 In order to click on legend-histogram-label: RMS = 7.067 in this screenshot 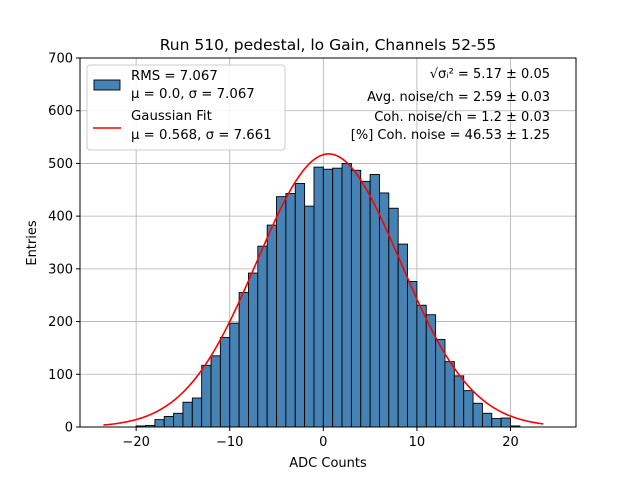, I will do `click(174, 76)`.